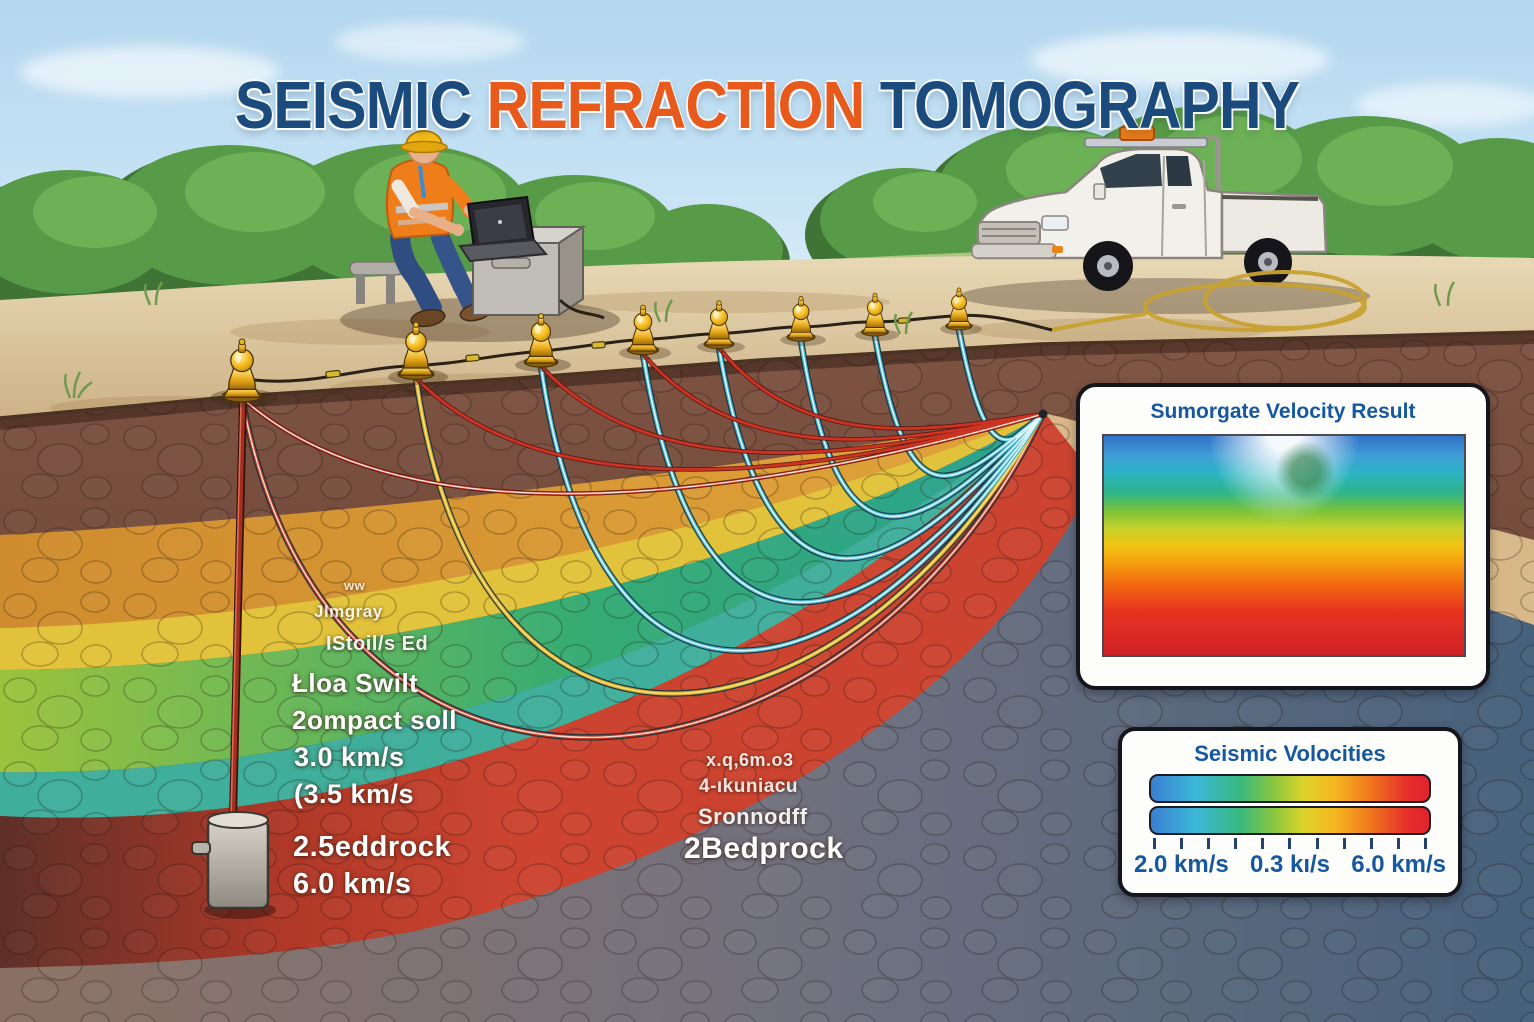 Image resolution: width=1534 pixels, height=1022 pixels. Describe the element at coordinates (374, 720) in the screenshot. I see `ground-label-compact-soil: 2ompact soll` at that location.